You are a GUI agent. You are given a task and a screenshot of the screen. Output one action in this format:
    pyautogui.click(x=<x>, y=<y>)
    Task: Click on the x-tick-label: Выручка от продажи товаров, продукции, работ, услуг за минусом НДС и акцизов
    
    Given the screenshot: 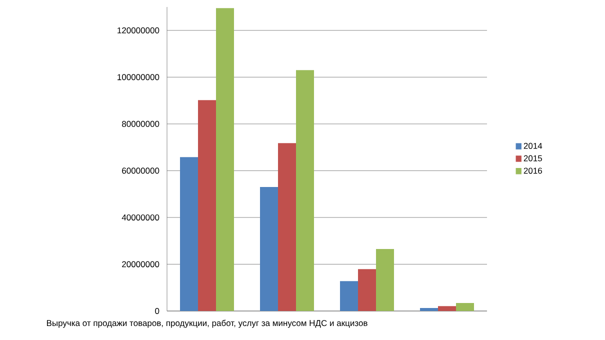 What is the action you would take?
    pyautogui.click(x=207, y=324)
    